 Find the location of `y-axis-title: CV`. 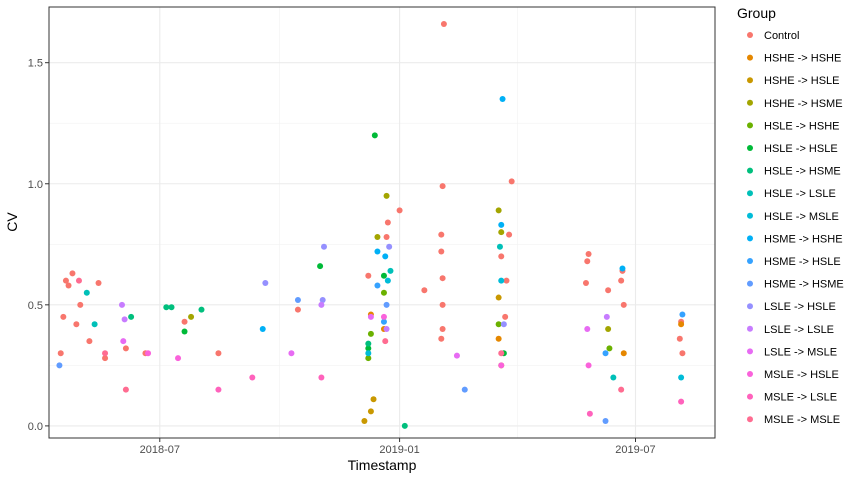

y-axis-title: CV is located at coordinates (12, 222).